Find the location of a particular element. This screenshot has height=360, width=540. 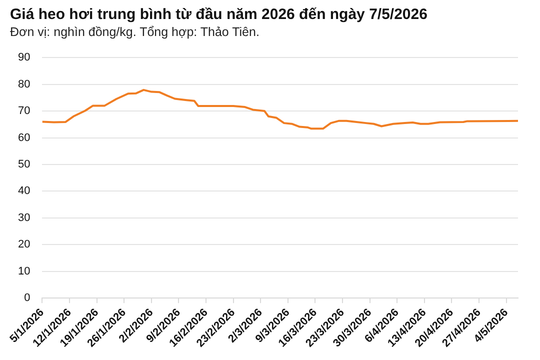

y-tick-label: 60 is located at coordinates (24, 138).